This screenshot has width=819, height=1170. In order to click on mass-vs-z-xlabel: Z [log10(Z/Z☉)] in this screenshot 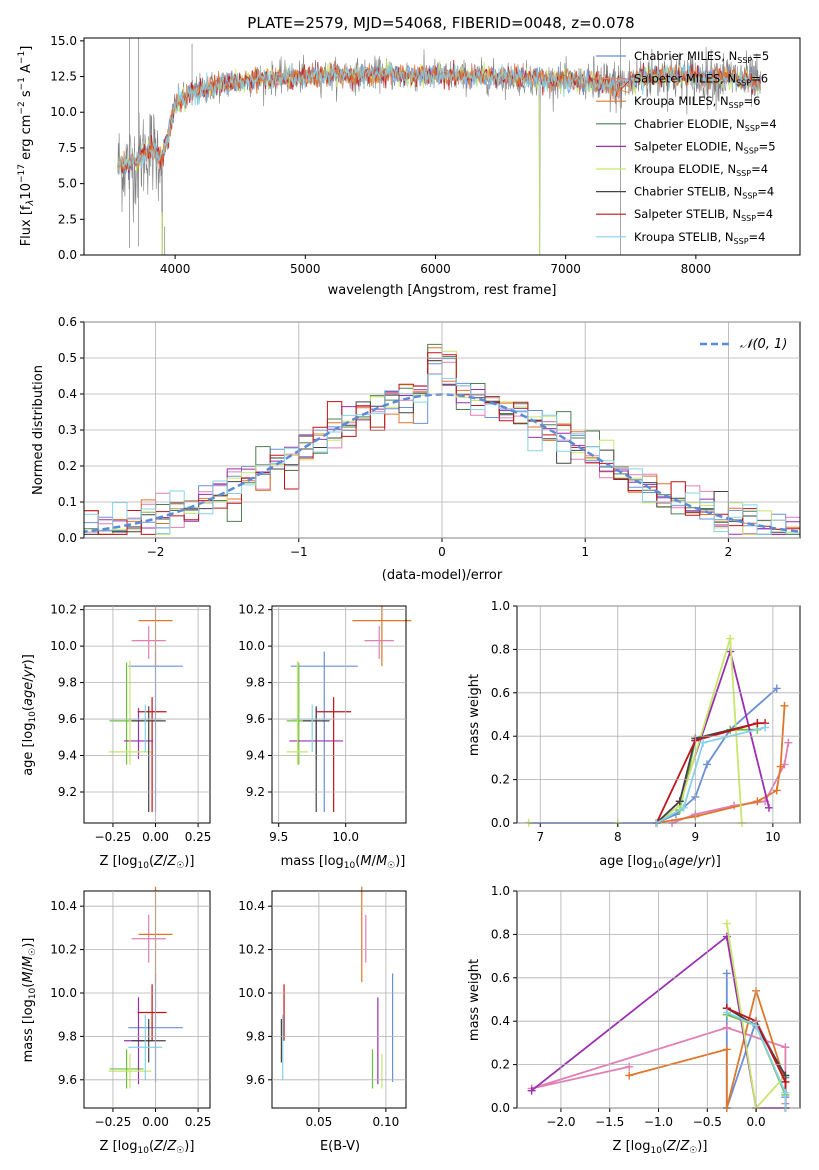, I will do `click(147, 1147)`.